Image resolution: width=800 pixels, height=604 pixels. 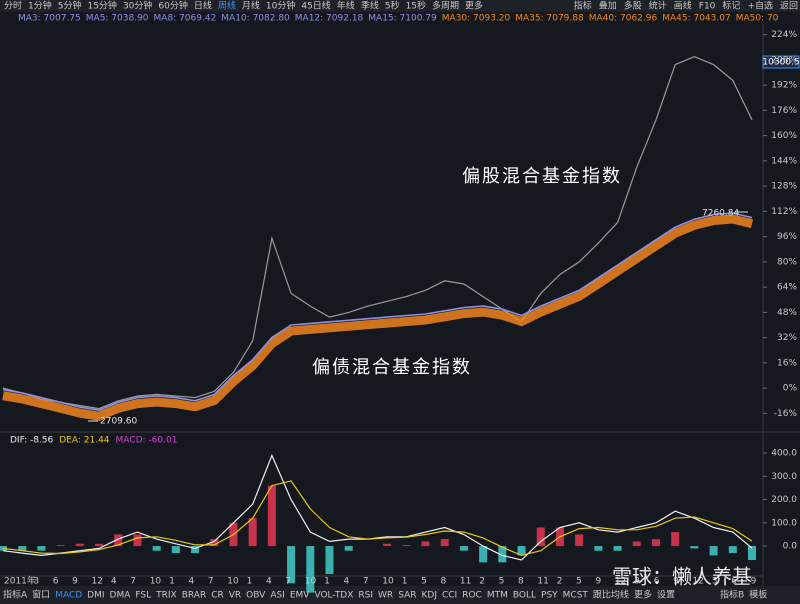 What do you see at coordinates (784, 111) in the screenshot?
I see `y-tick-label: 176%` at bounding box center [784, 111].